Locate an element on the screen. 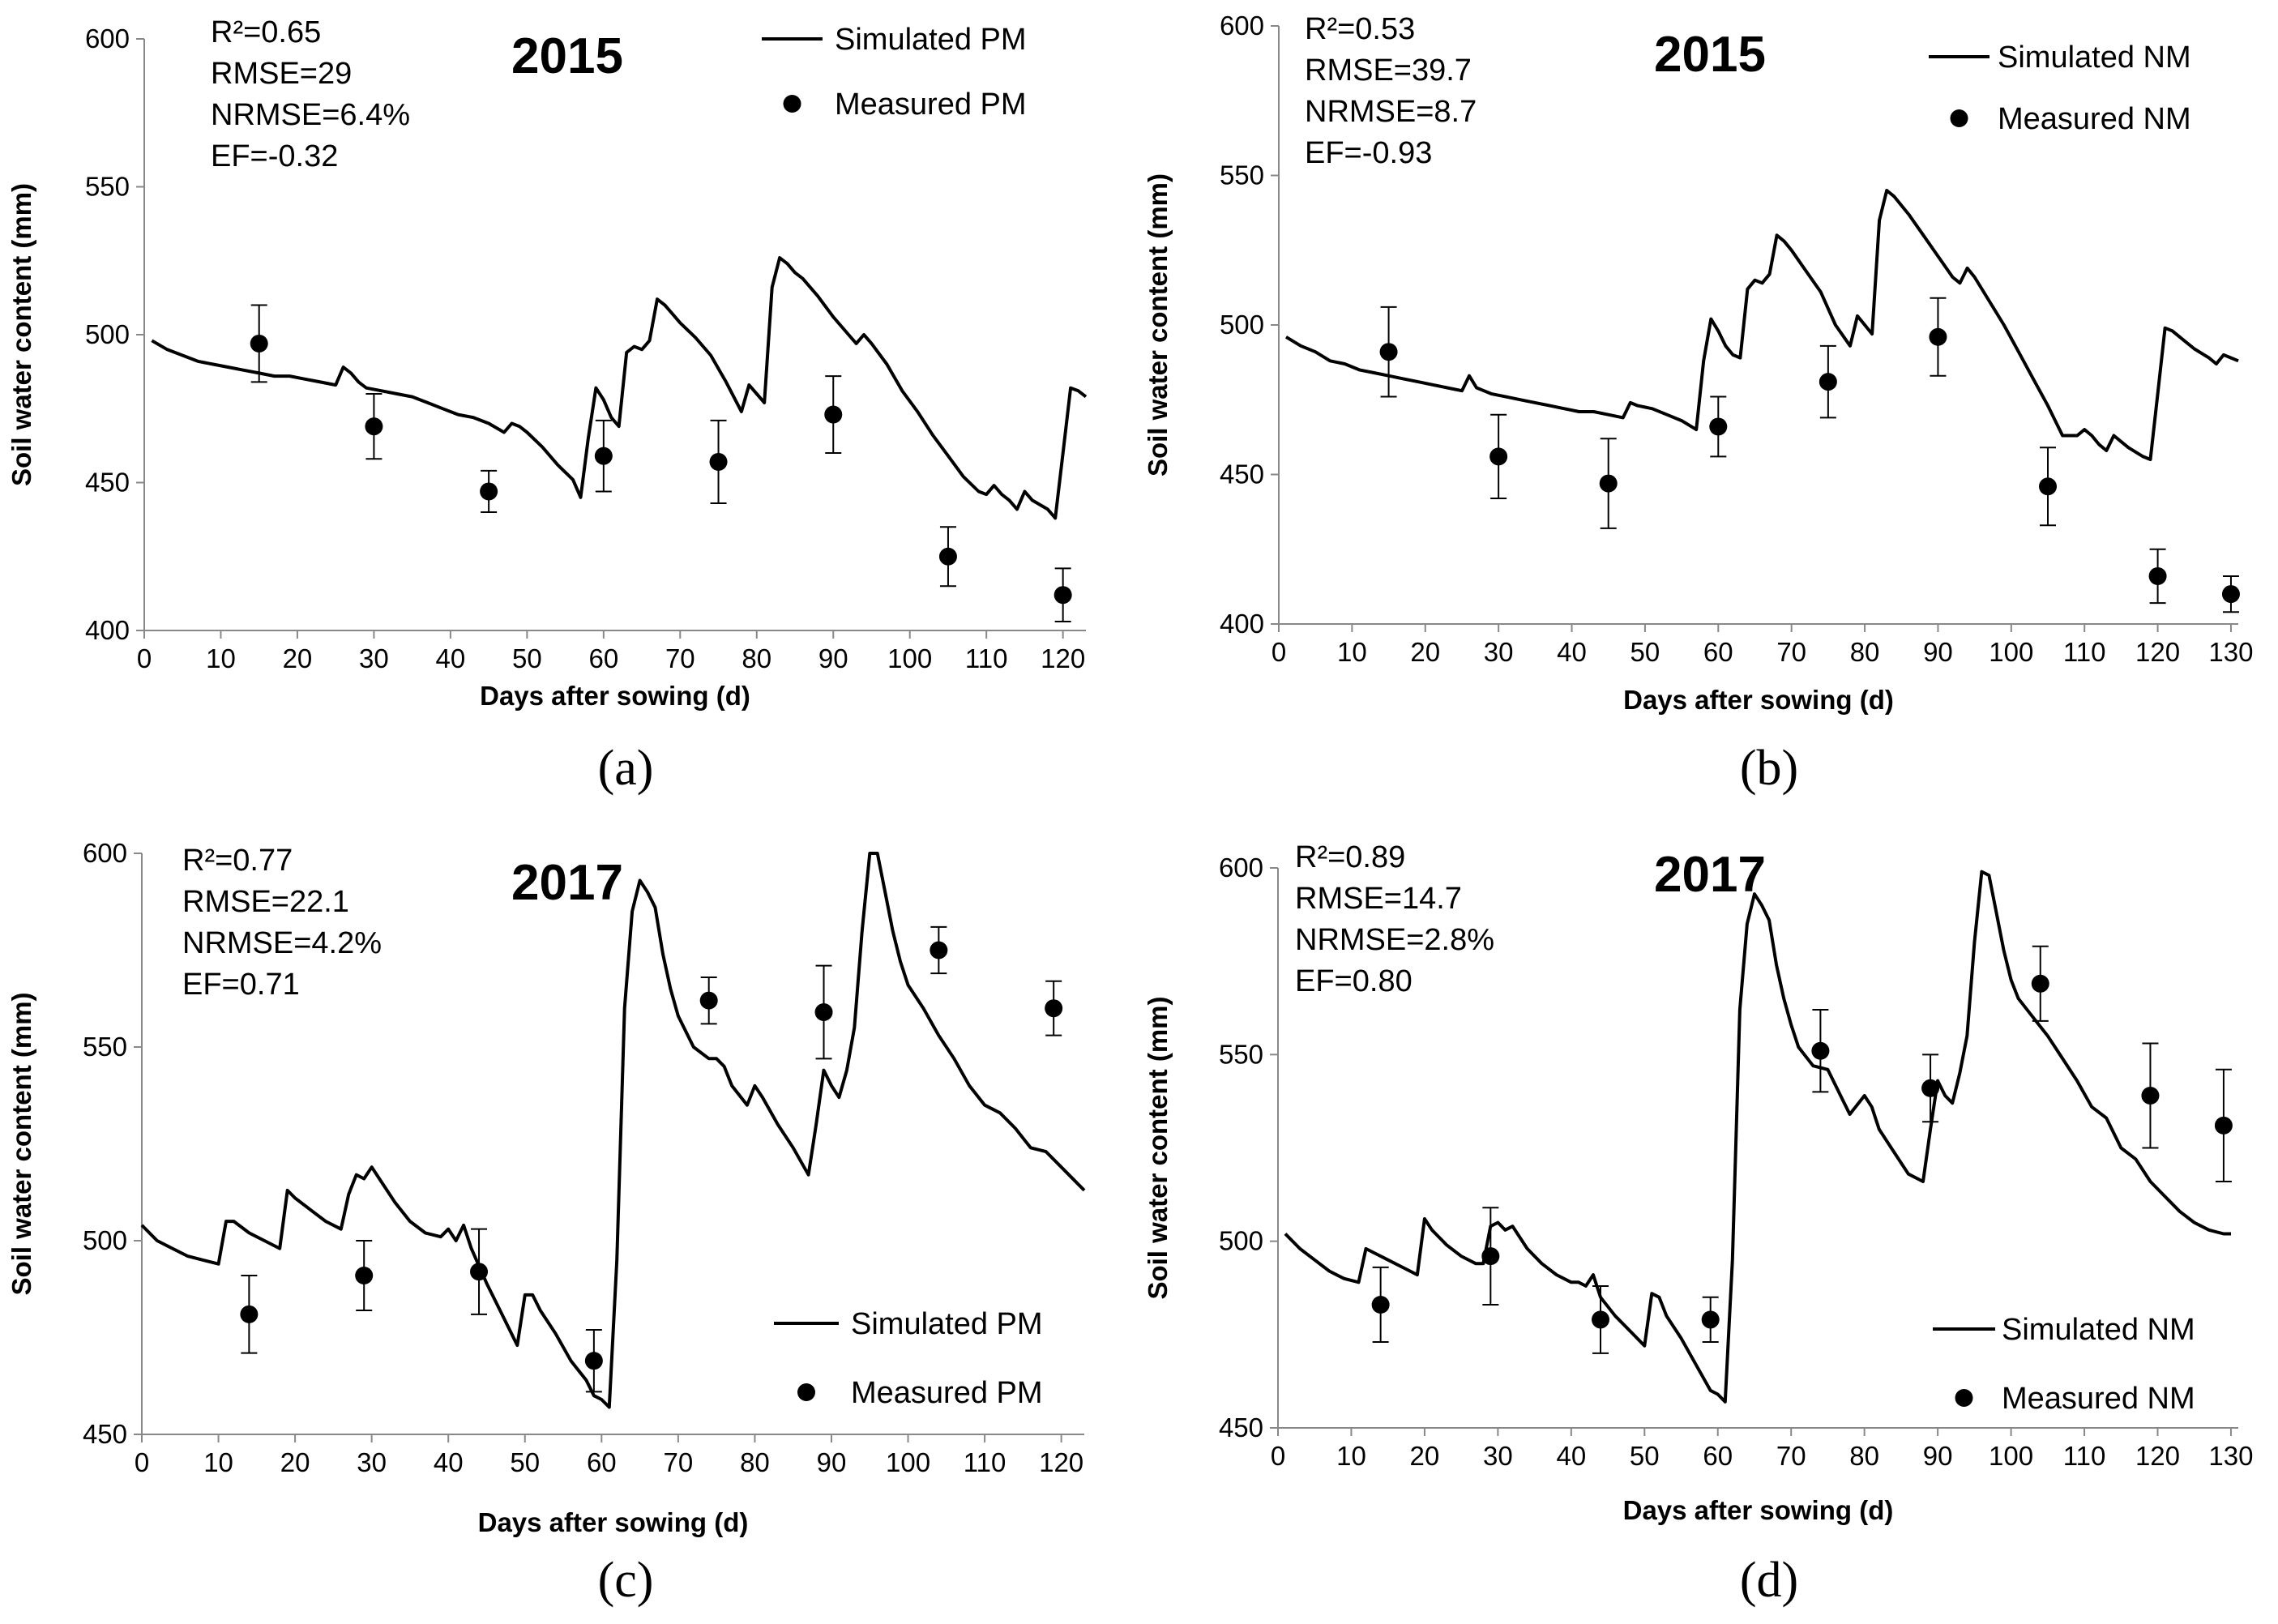 The width and height of the screenshot is (2278, 1624). stat-annotation: R²=0.53 is located at coordinates (1360, 29).